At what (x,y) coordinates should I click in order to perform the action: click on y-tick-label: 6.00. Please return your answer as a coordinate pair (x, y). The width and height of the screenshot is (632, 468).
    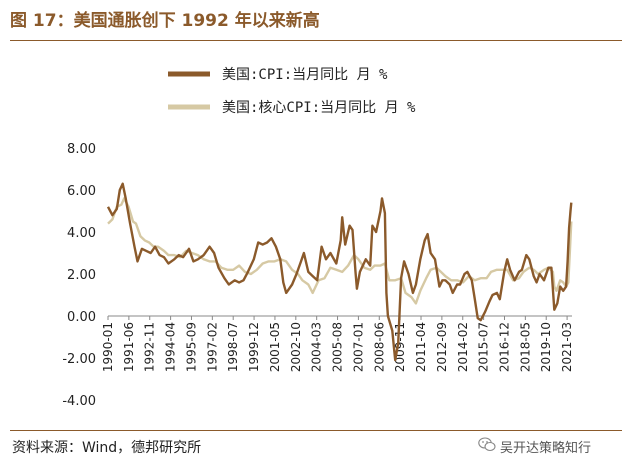
    Looking at the image, I should click on (81, 191).